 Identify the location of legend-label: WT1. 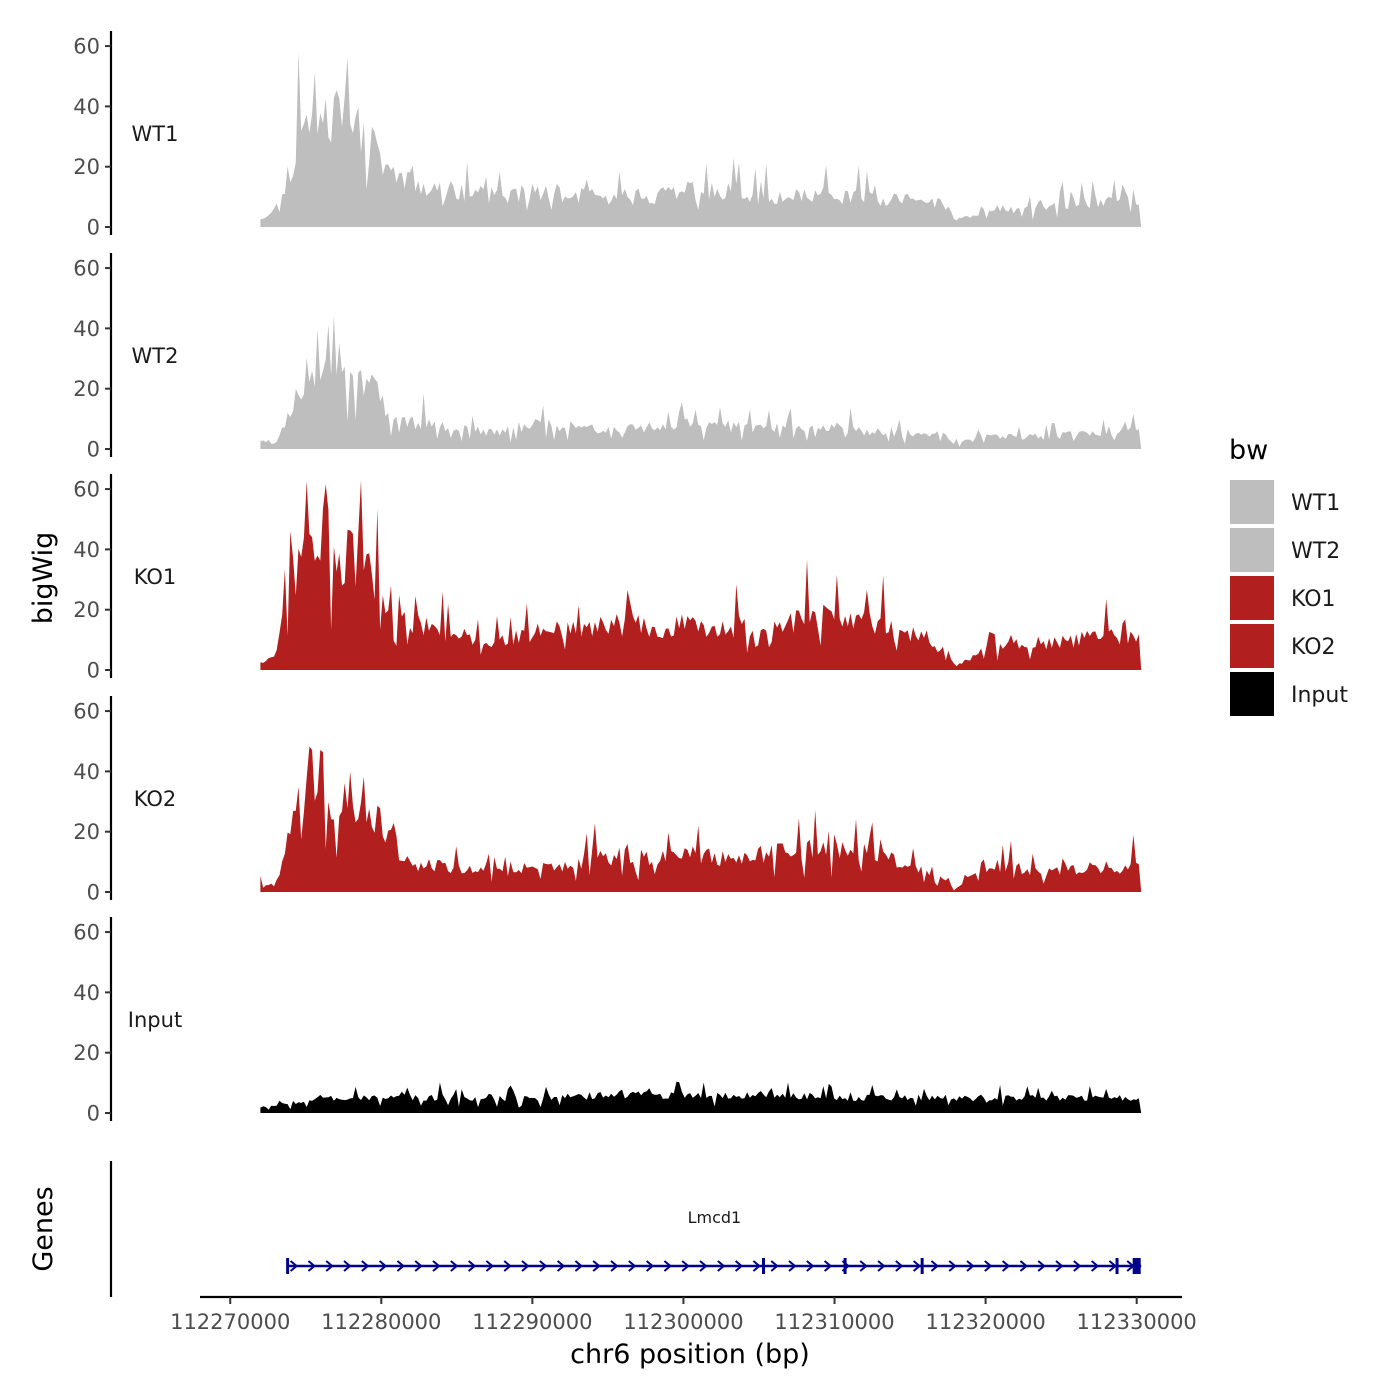
(1315, 503).